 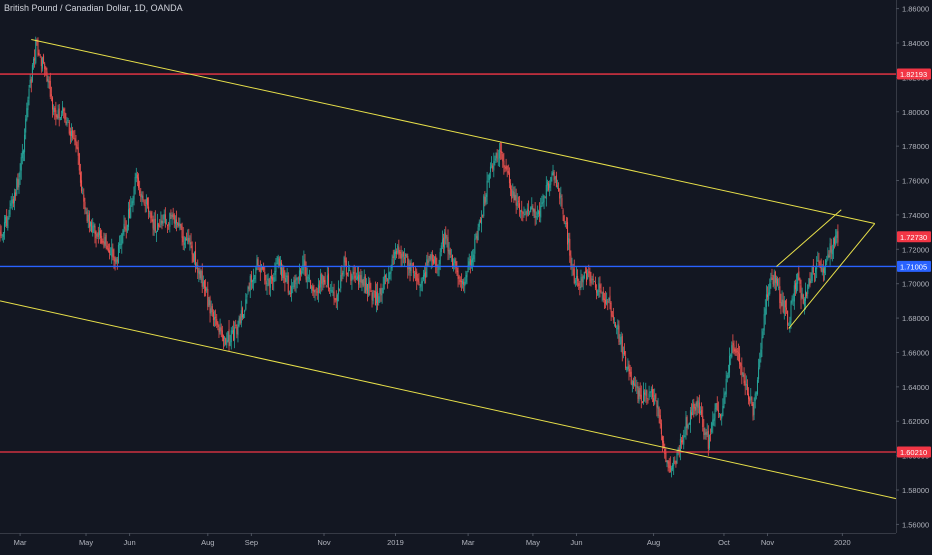 What do you see at coordinates (913, 237) in the screenshot?
I see `last-price-label: 1.72730` at bounding box center [913, 237].